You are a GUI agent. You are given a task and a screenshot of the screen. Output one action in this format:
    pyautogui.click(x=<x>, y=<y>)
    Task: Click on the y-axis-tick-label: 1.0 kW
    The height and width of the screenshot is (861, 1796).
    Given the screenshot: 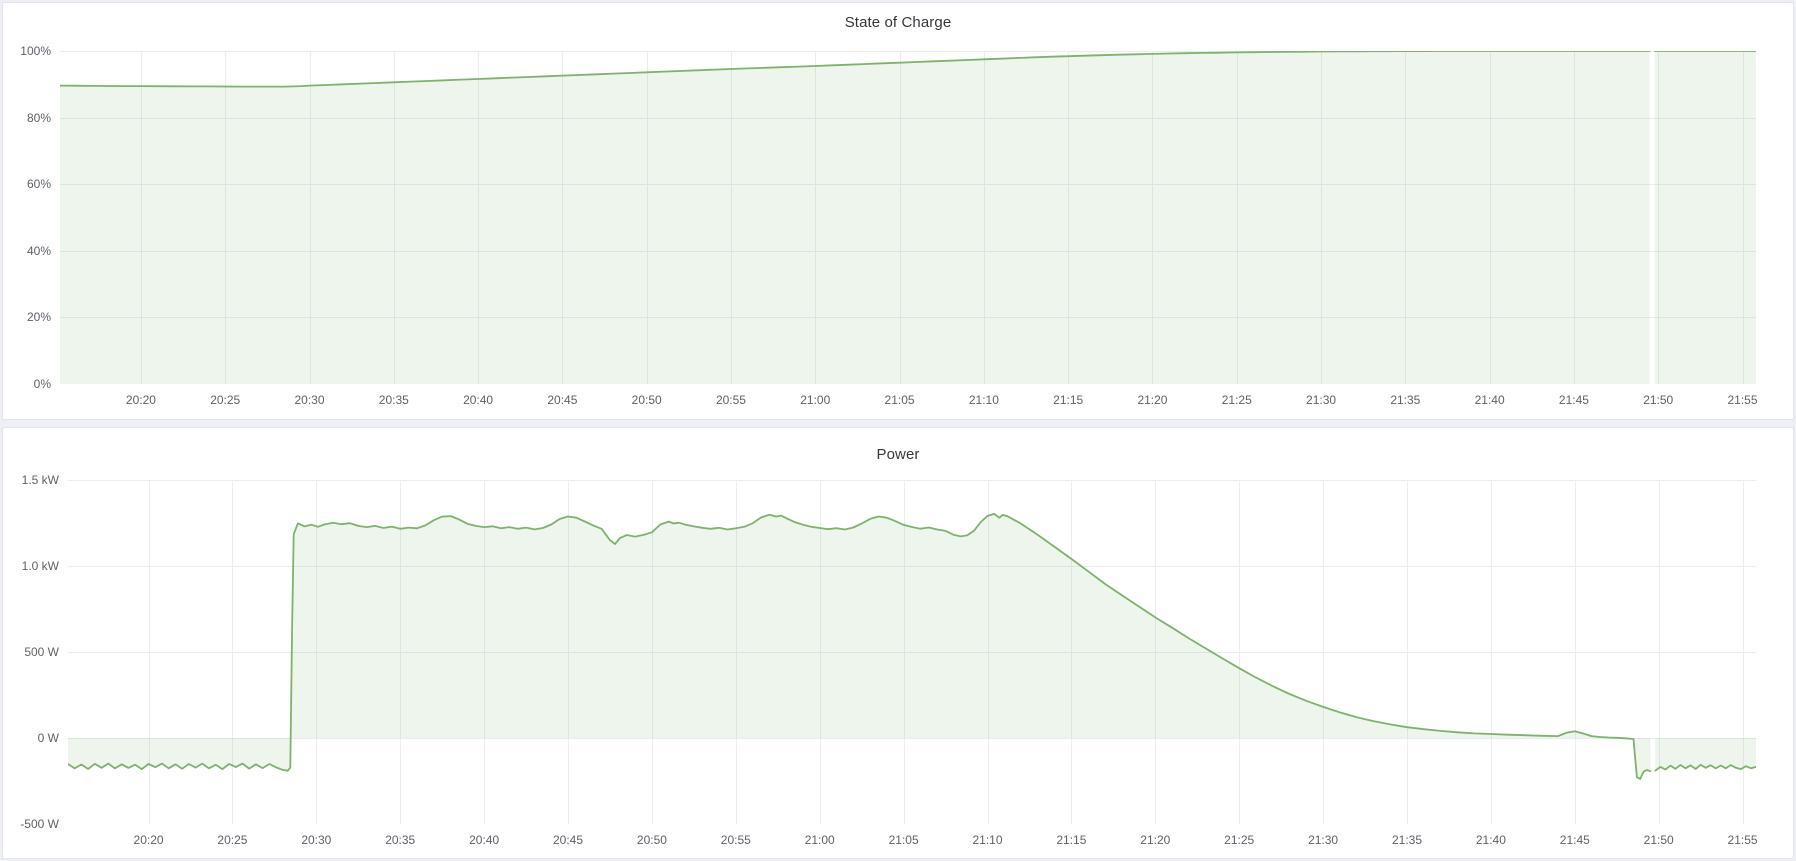 What is the action you would take?
    pyautogui.click(x=40, y=566)
    